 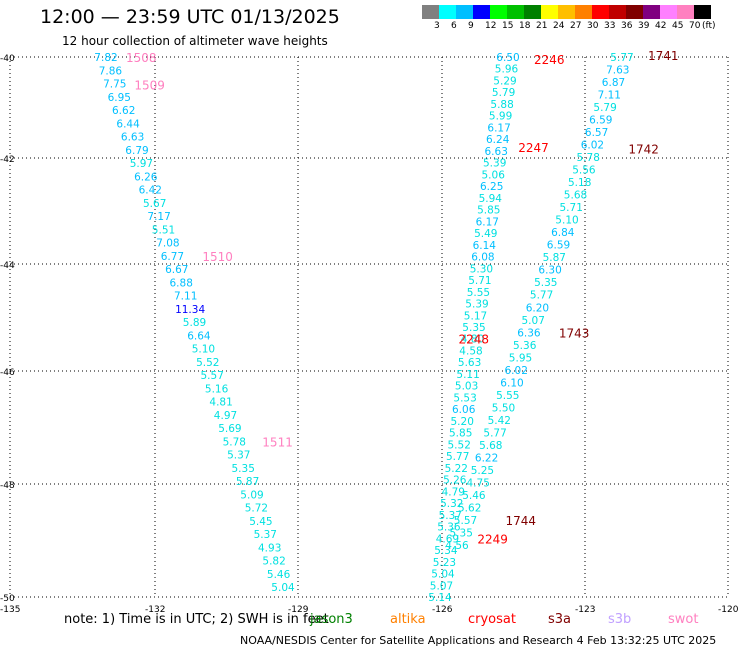 I want to click on wave-height-value: 6.02, so click(x=592, y=146).